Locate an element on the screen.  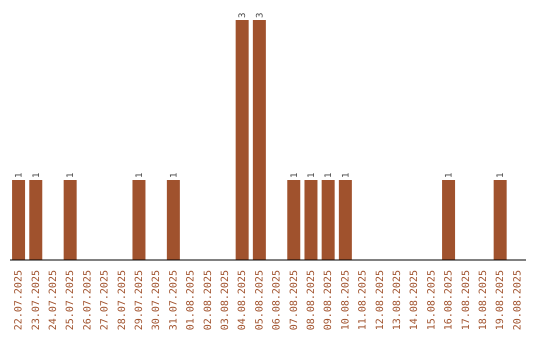
x-tick-label: 06.08.2025 is located at coordinates (277, 300).